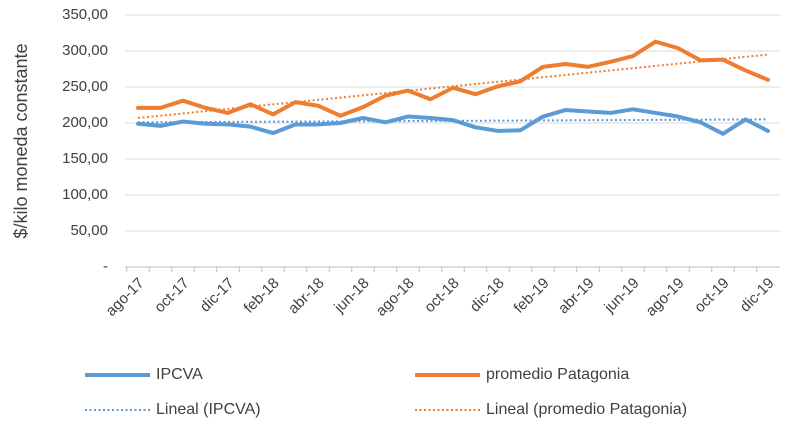 The height and width of the screenshot is (428, 785). I want to click on x-tick-label: dic-17, so click(217, 295).